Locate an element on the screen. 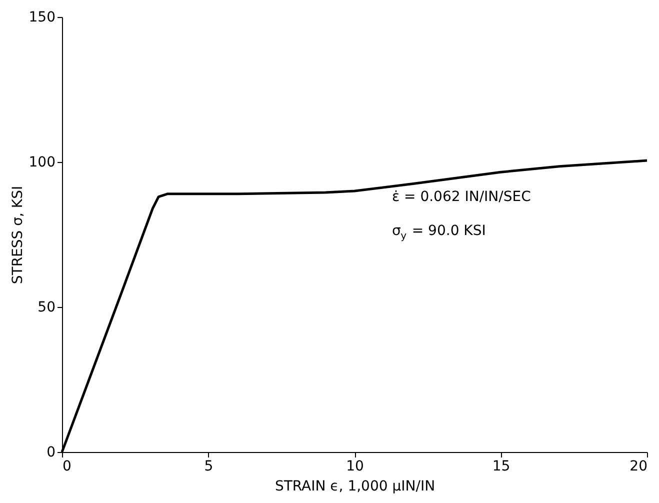 Image resolution: width=659 pixels, height=503 pixels. x-axis-title: STRAIN ϵ, 1,000 μIN/IN is located at coordinates (355, 486).